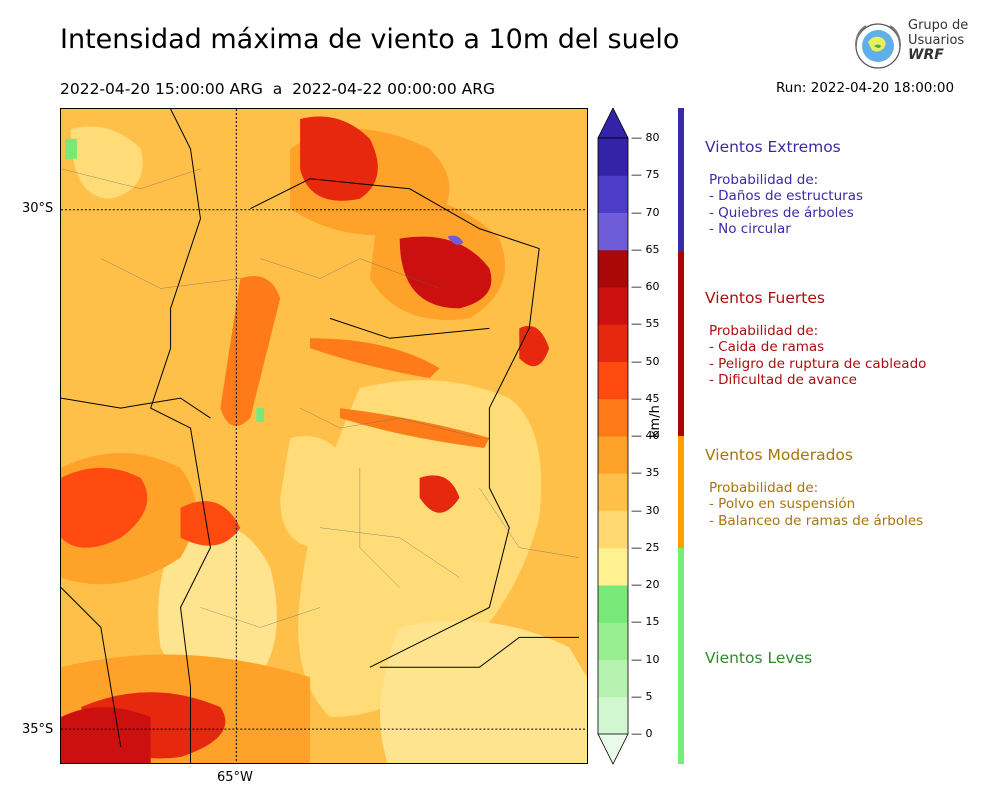 The height and width of the screenshot is (800, 1000). Describe the element at coordinates (645, 324) in the screenshot. I see `colorbar-tick-label: — 55` at that location.